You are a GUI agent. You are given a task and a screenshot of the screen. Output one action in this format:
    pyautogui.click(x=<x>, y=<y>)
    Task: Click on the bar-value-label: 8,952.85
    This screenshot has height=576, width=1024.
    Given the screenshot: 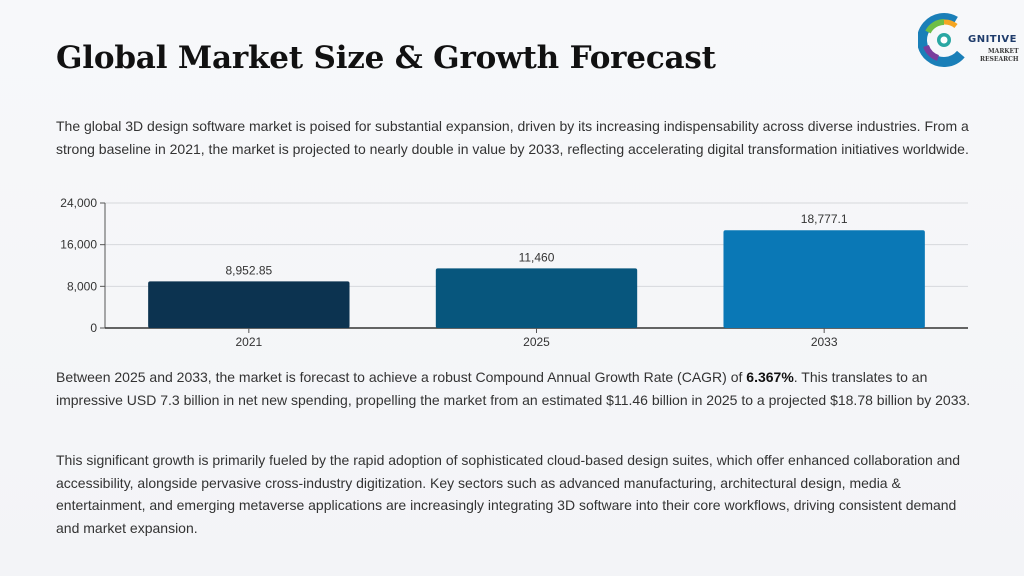 What is the action you would take?
    pyautogui.click(x=248, y=270)
    